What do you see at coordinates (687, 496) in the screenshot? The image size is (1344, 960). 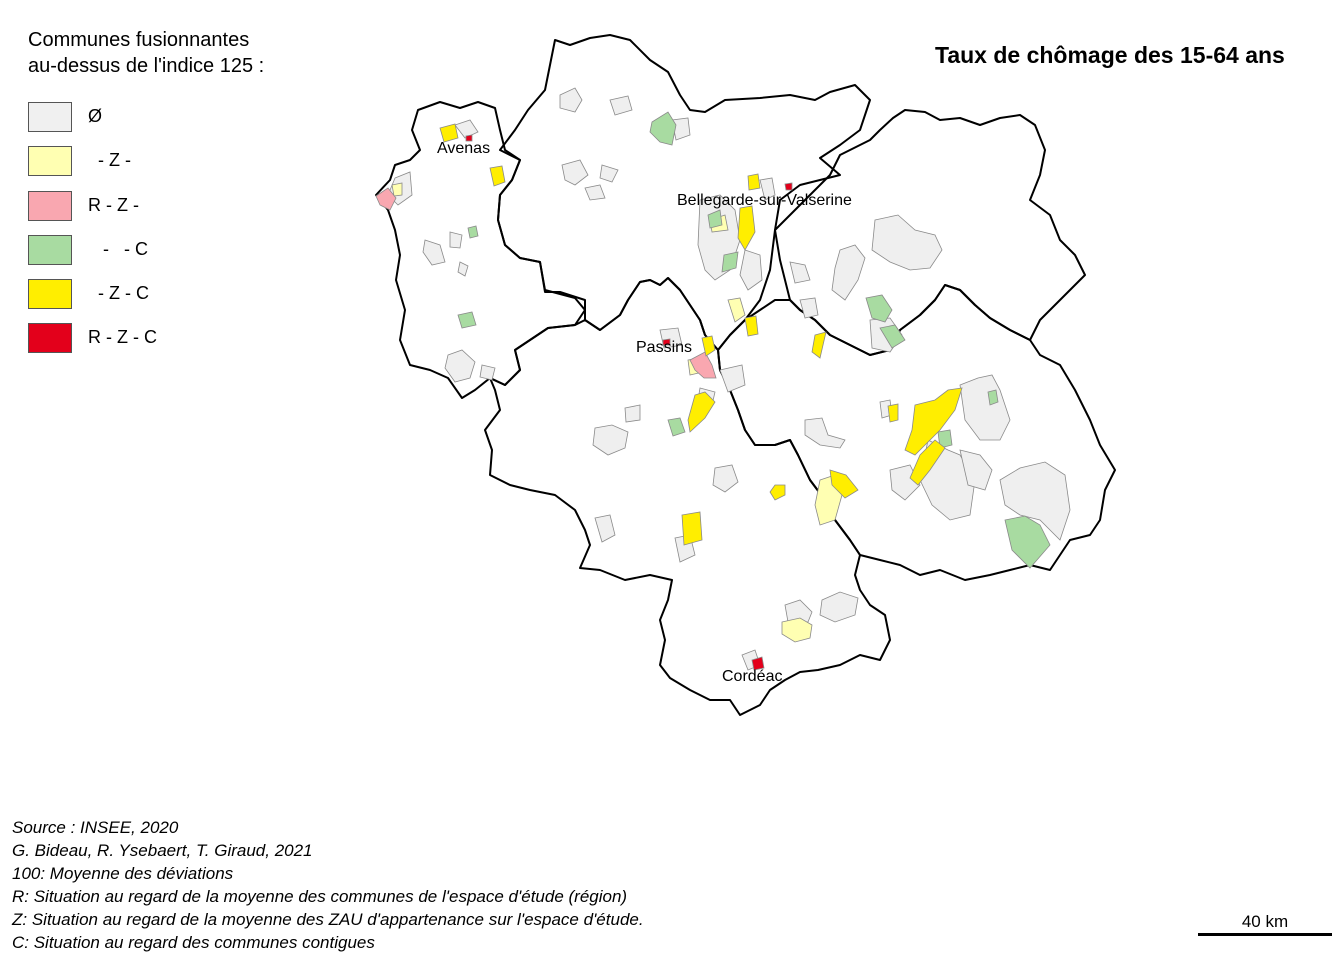 I see `department-isere` at bounding box center [687, 496].